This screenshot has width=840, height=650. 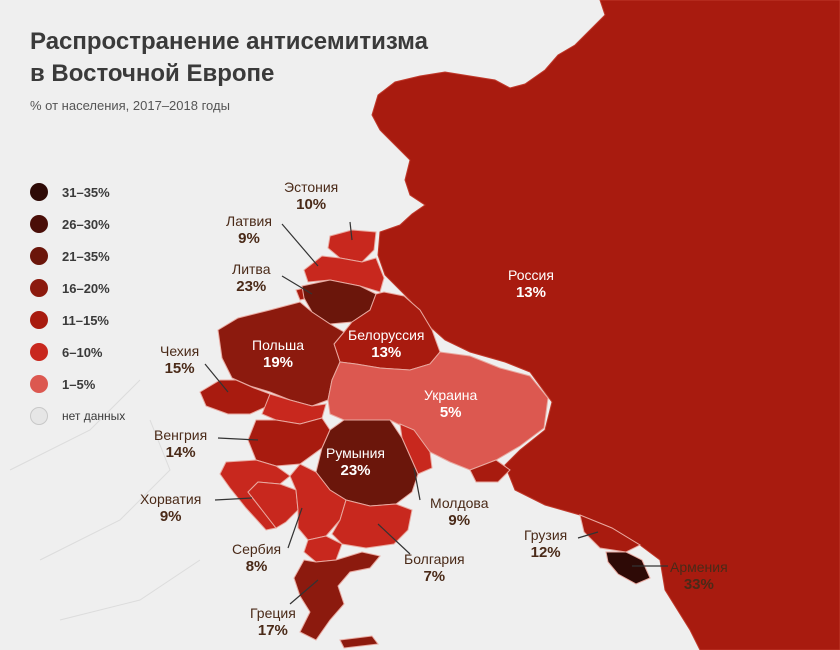 I want to click on country-name: Чехия, so click(x=180, y=351).